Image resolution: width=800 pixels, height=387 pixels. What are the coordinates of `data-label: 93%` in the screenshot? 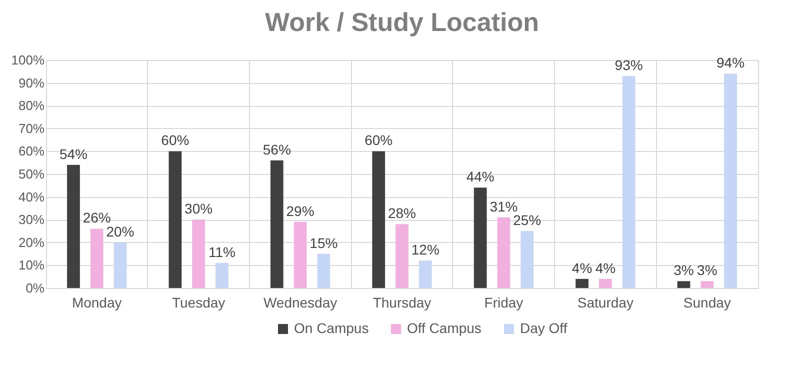 It's located at (628, 64).